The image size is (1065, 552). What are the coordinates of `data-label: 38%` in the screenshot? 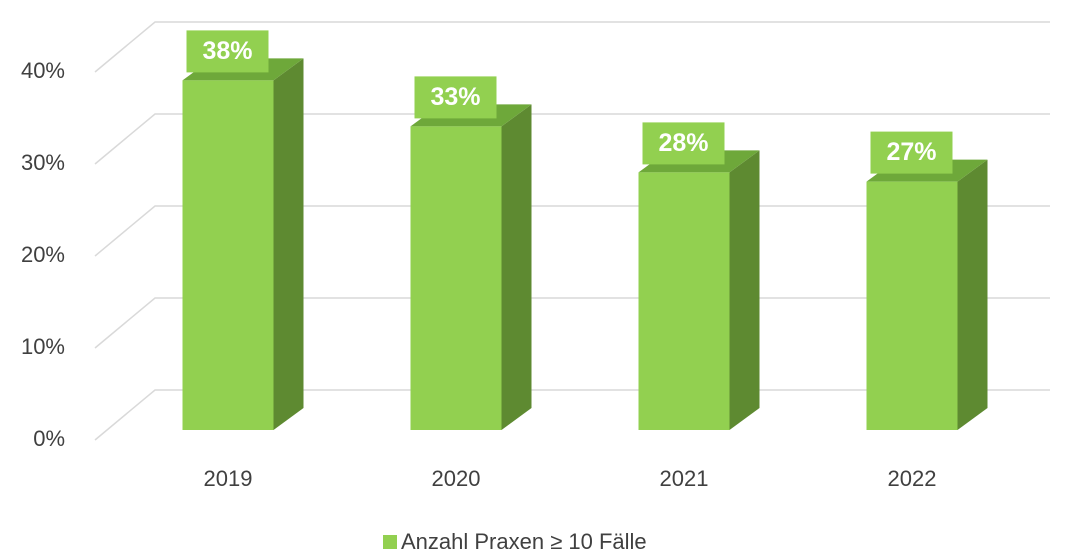 It's located at (227, 51).